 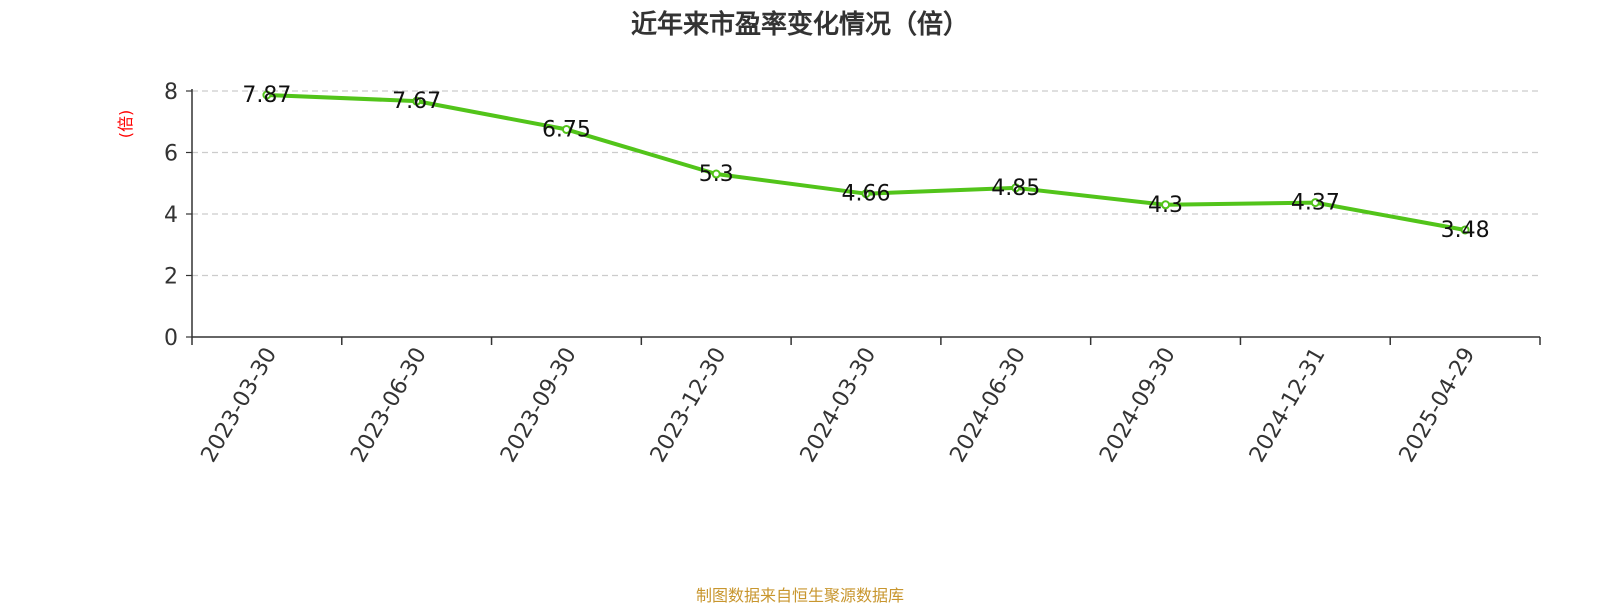 What do you see at coordinates (988, 405) in the screenshot?
I see `x-tick-label: 2024-06-30` at bounding box center [988, 405].